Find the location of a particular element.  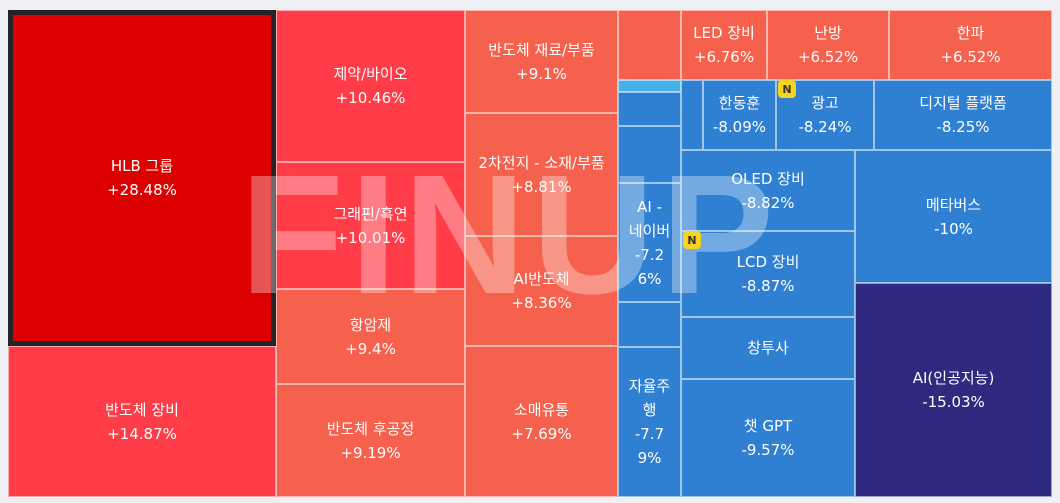

tile-change: +14.87% is located at coordinates (142, 433).